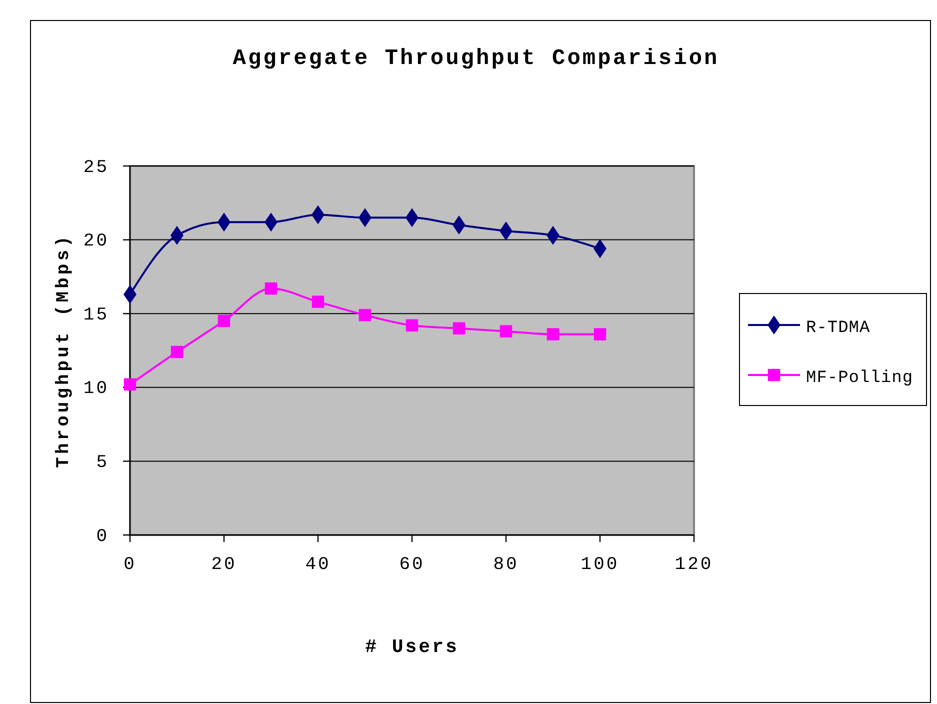 Image resolution: width=937 pixels, height=704 pixels. Describe the element at coordinates (412, 564) in the screenshot. I see `x-tick-label: 60` at that location.